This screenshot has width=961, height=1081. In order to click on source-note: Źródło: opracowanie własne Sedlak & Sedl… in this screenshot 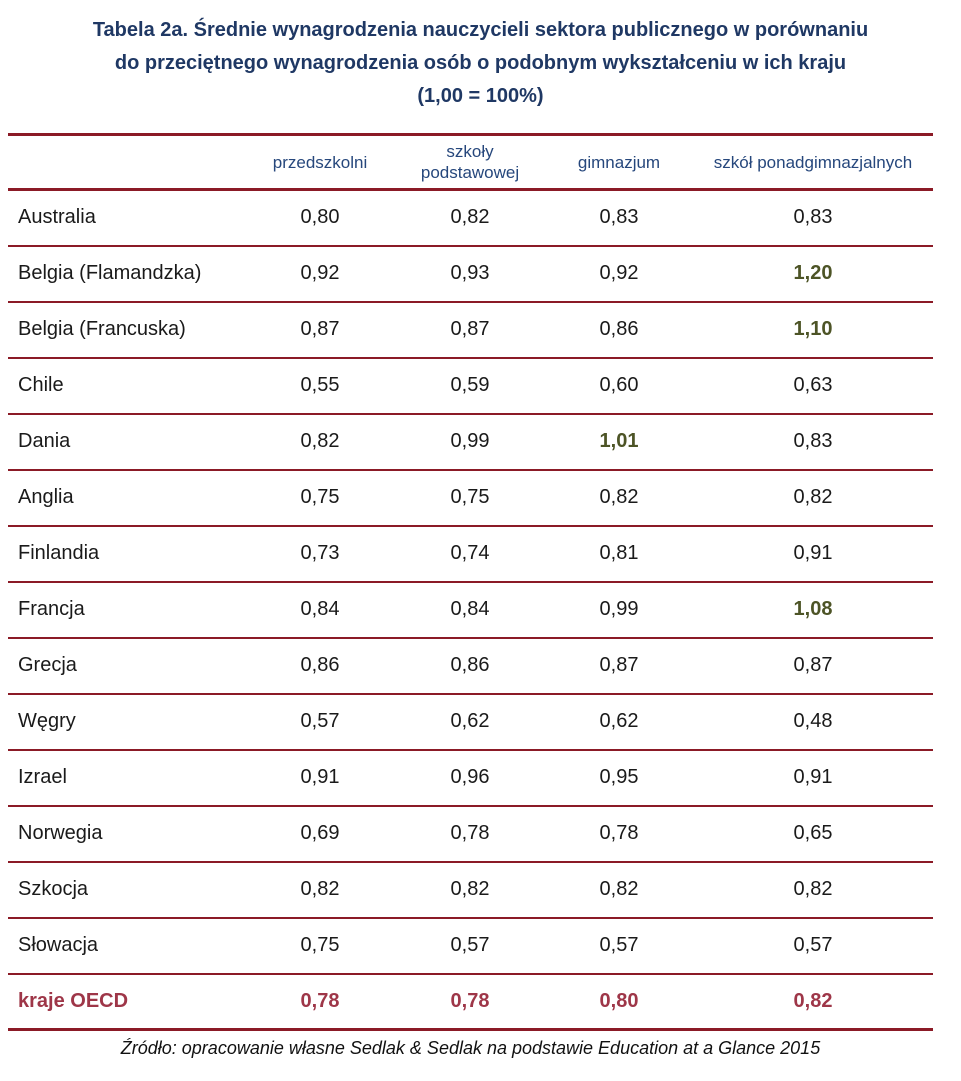, I will do `click(470, 1048)`.